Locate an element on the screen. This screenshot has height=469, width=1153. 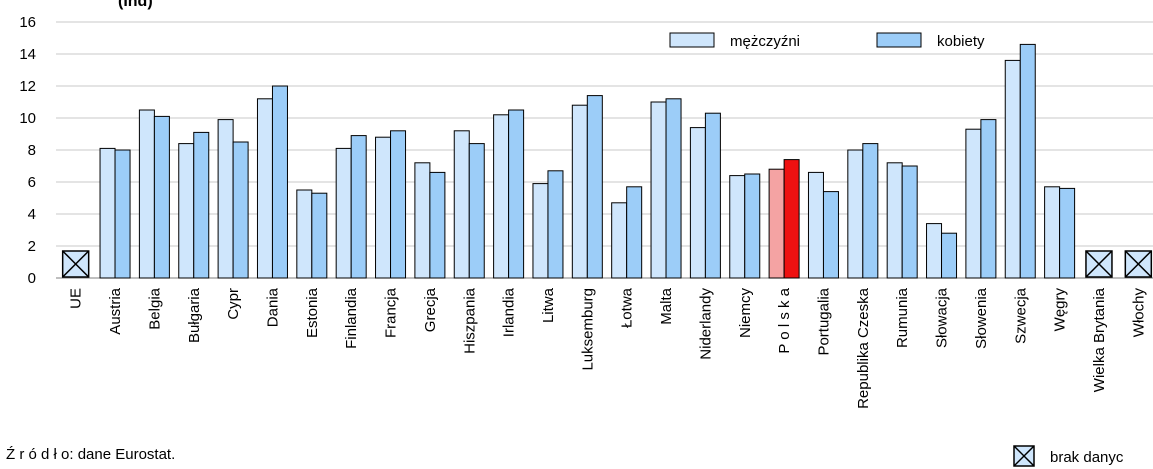
x-tick-label: Słowenia is located at coordinates (981, 318).